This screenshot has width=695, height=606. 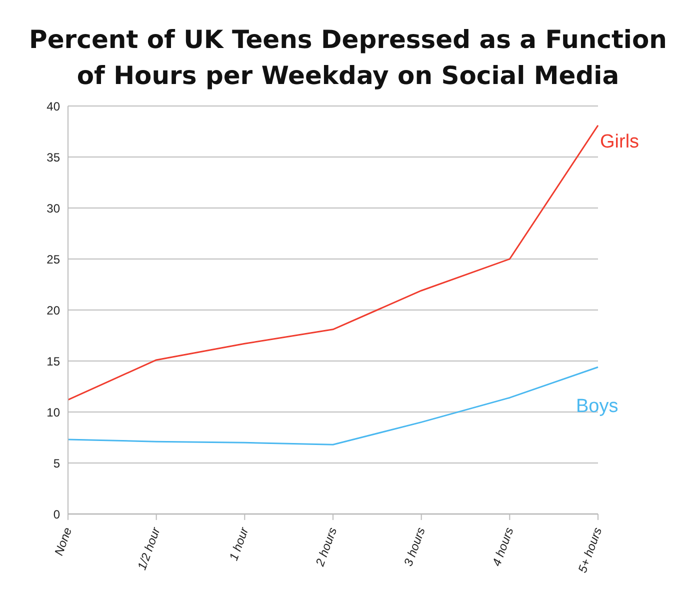 I want to click on y-tick-label: 0, so click(x=56, y=514).